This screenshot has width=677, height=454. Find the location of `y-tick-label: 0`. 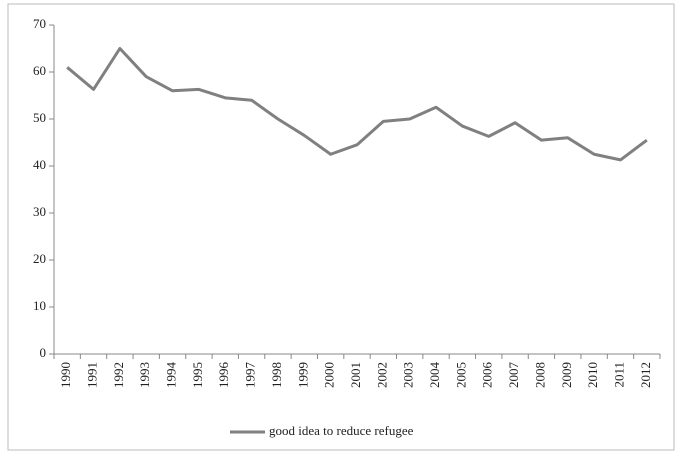

y-tick-label: 0 is located at coordinates (43, 352).